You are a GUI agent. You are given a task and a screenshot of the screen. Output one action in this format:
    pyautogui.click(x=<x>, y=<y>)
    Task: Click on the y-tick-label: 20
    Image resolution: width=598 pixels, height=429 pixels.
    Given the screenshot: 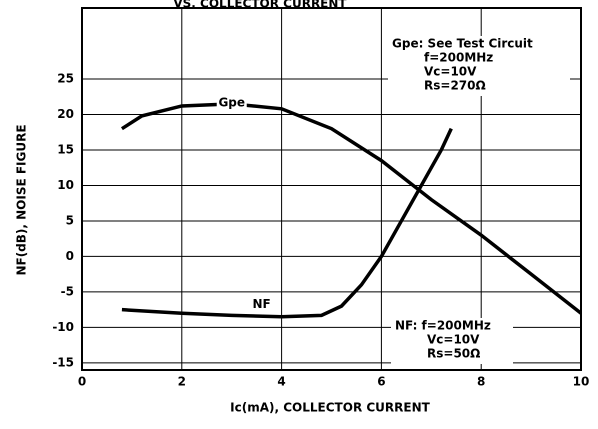 What is the action you would take?
    pyautogui.click(x=65, y=114)
    